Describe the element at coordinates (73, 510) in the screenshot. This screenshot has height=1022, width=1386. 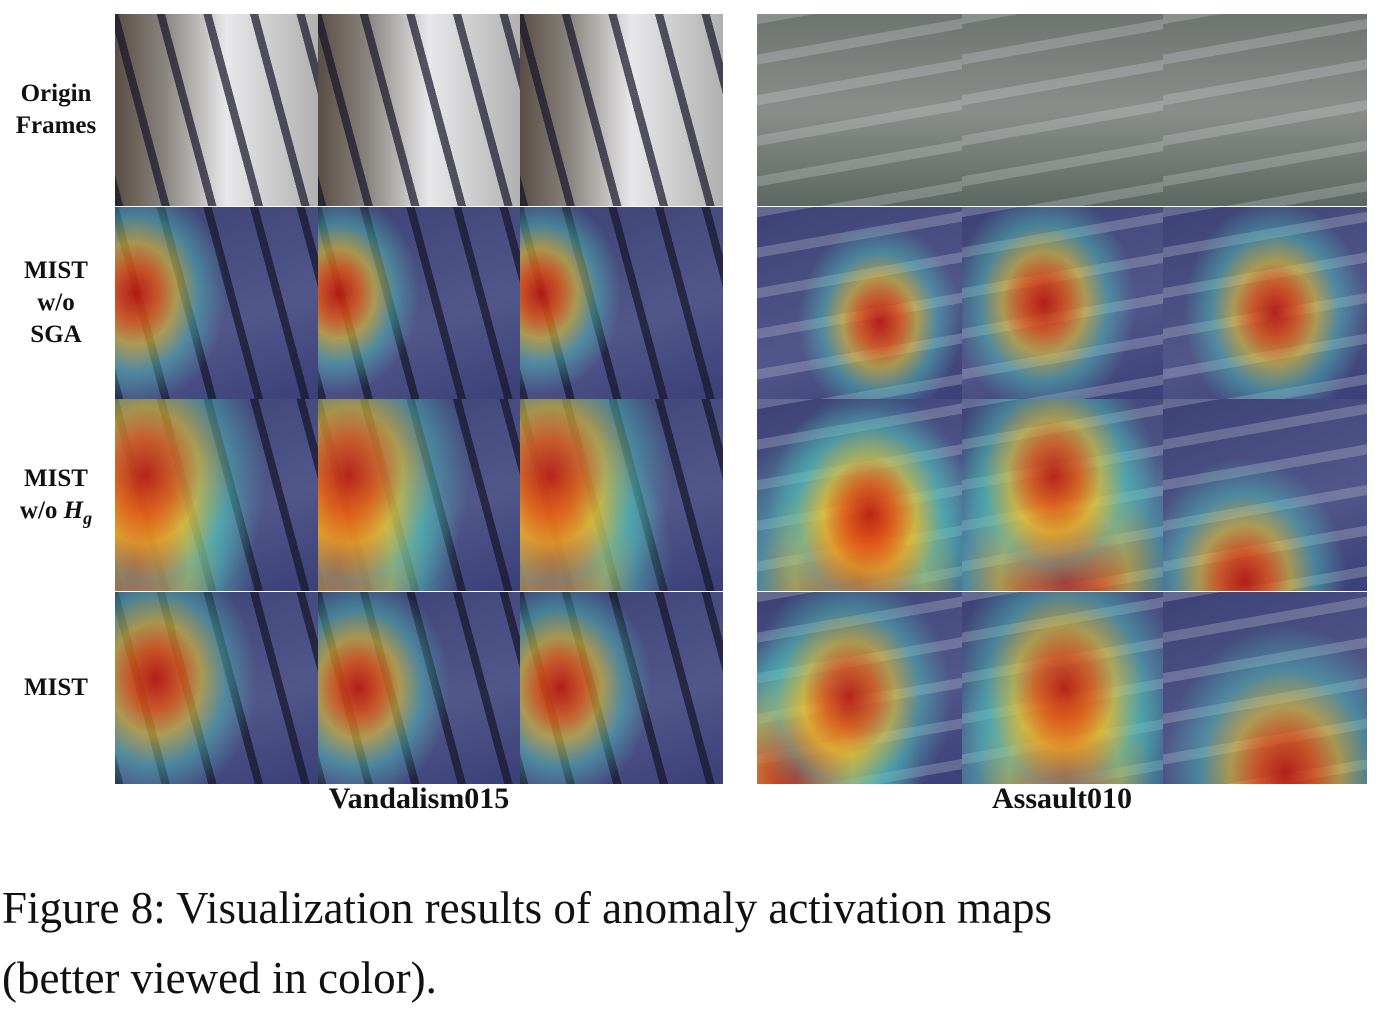
I see `math-symbol: H` at that location.